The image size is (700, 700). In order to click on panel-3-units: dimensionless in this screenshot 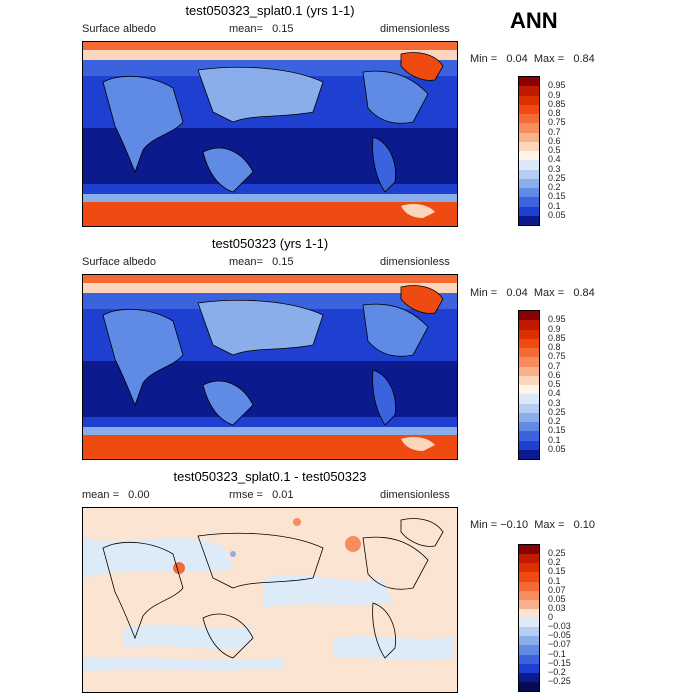, I will do `click(415, 495)`.